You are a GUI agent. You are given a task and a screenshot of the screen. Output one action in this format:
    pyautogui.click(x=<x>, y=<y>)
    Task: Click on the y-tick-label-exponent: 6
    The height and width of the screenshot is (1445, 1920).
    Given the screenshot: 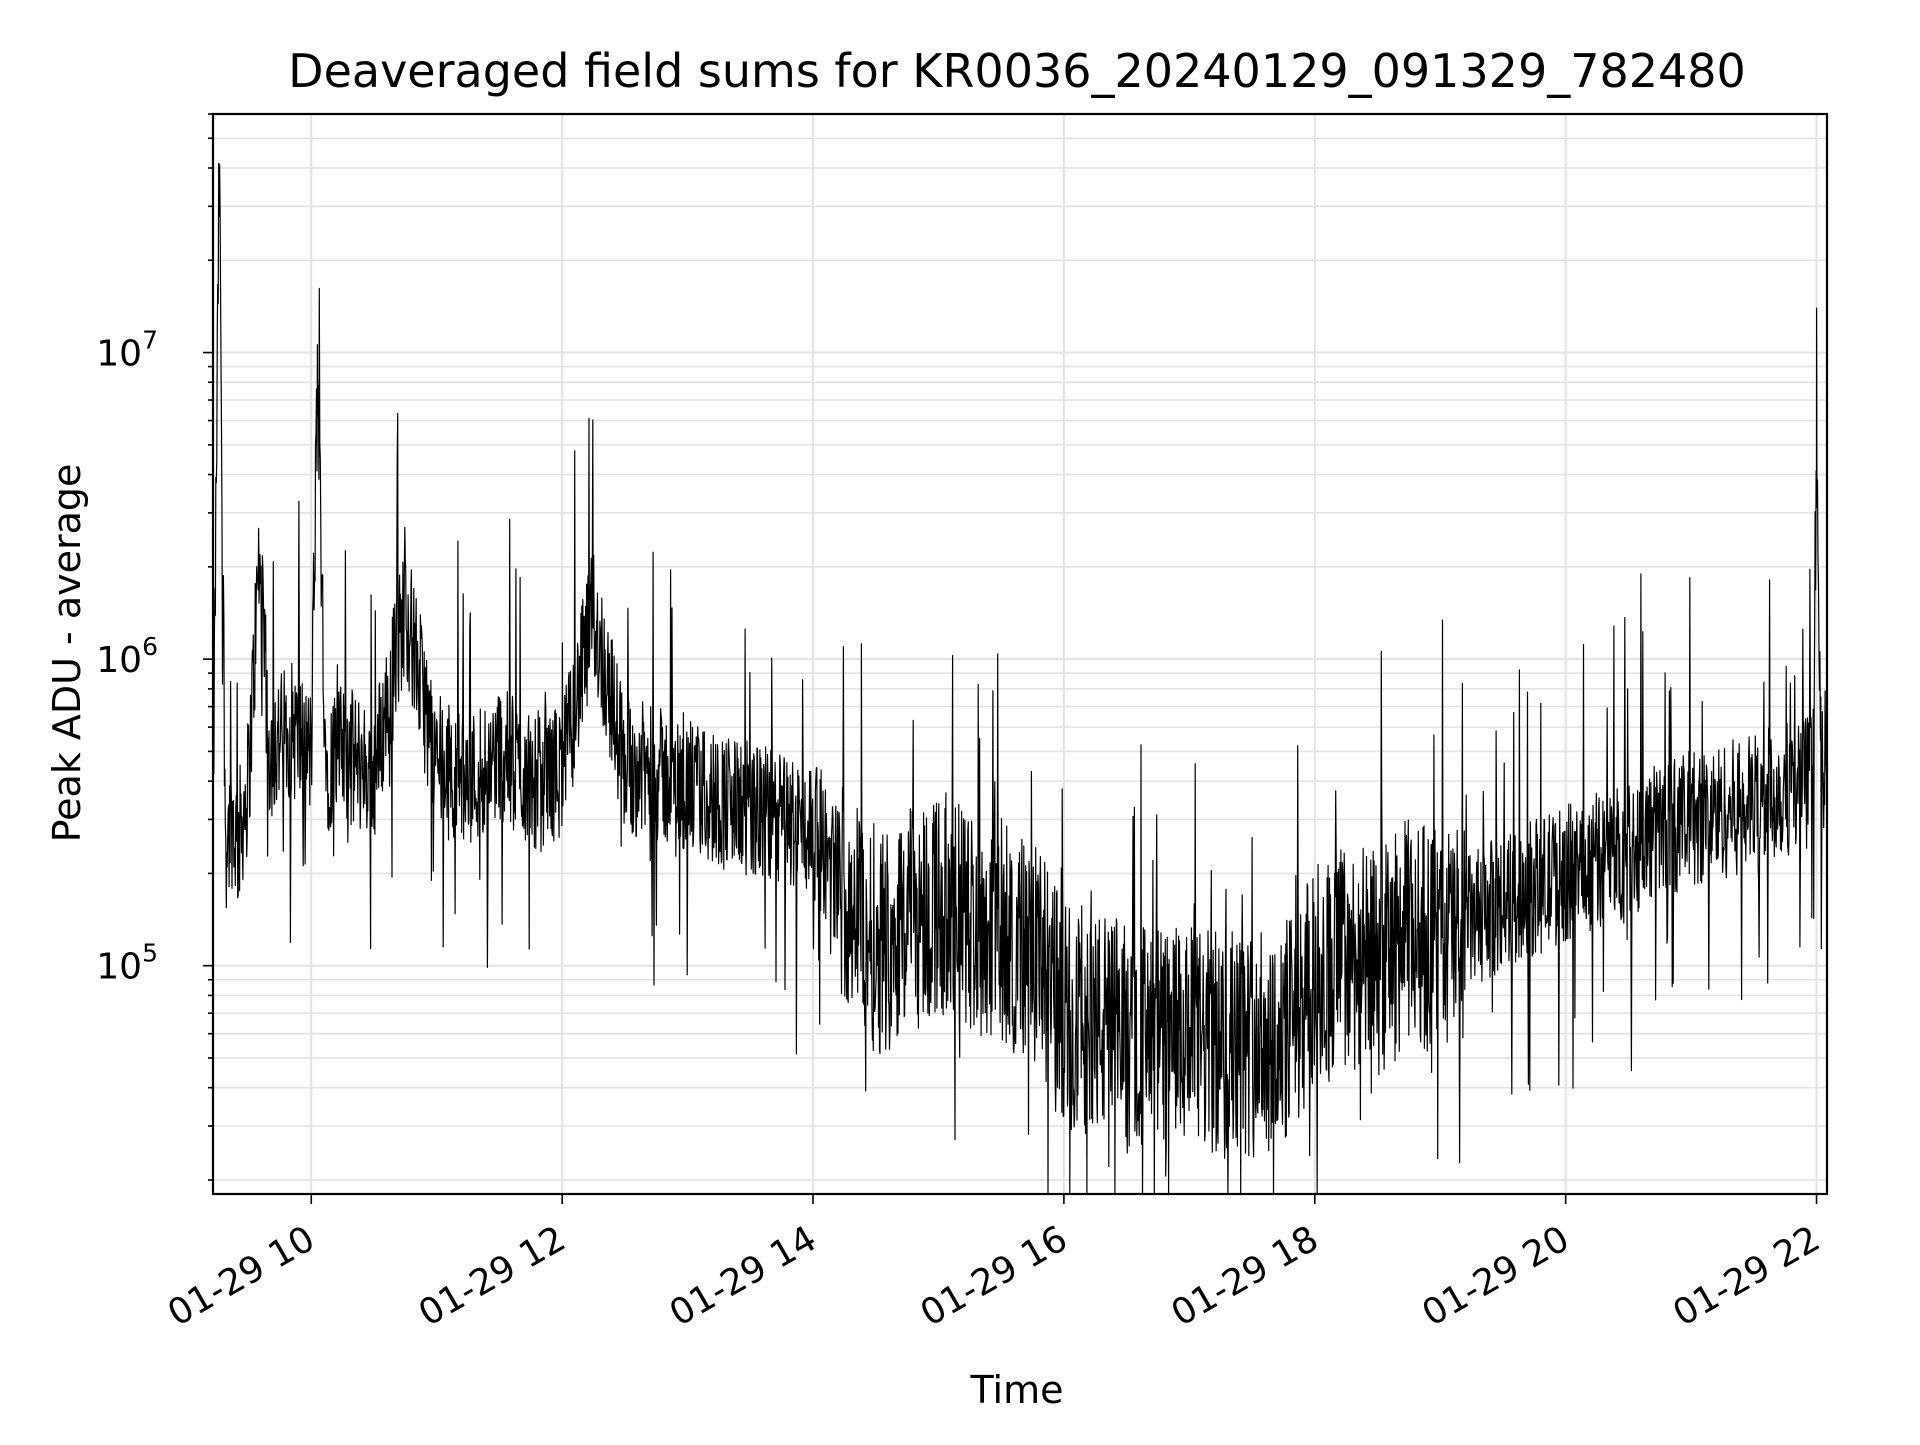 What is the action you would take?
    pyautogui.click(x=150, y=646)
    